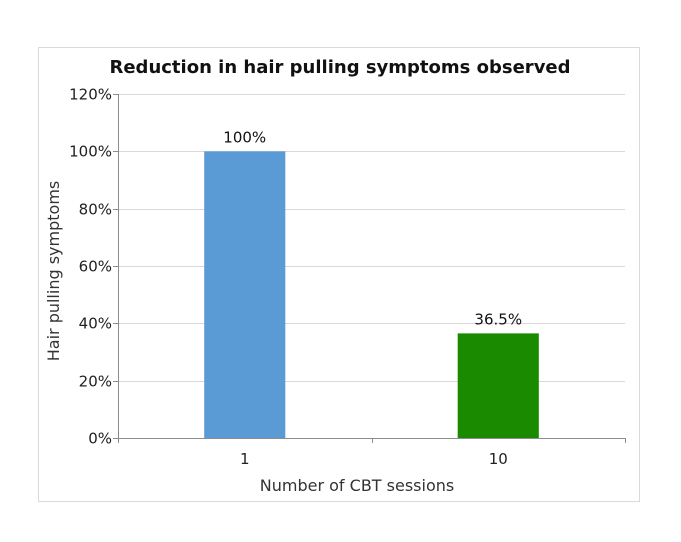 Image resolution: width=681 pixels, height=542 pixels. What do you see at coordinates (95, 210) in the screenshot?
I see `y-tick-label: 80%` at bounding box center [95, 210].